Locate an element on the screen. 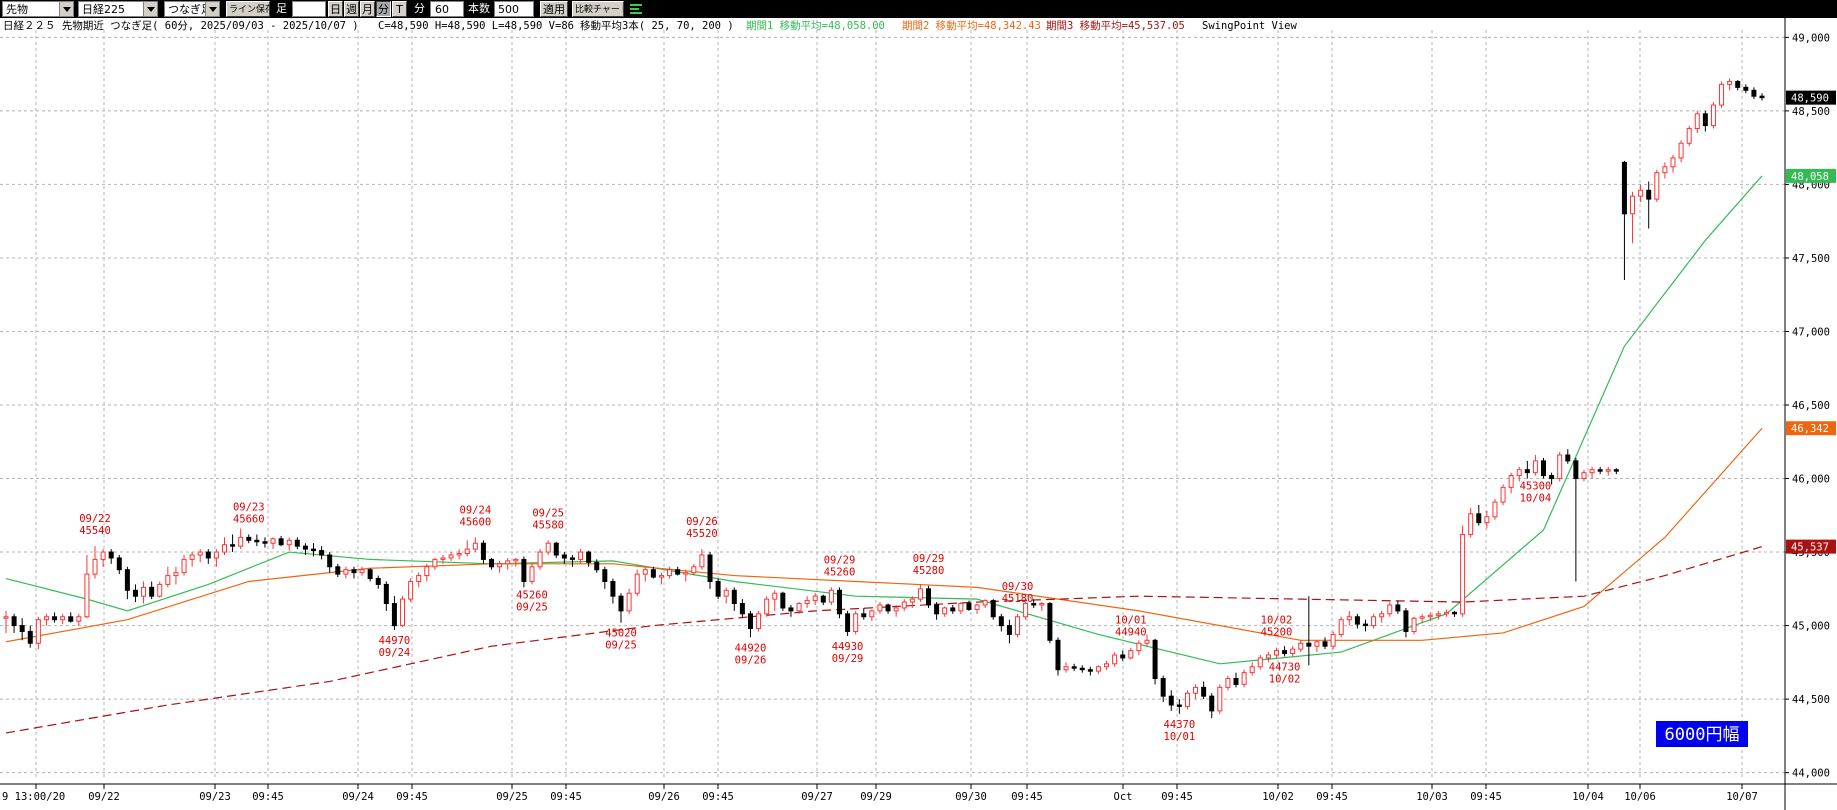 Image resolution: width=1837 pixels, height=810 pixels. save-line-button: ライン保存 is located at coordinates (248, 9).